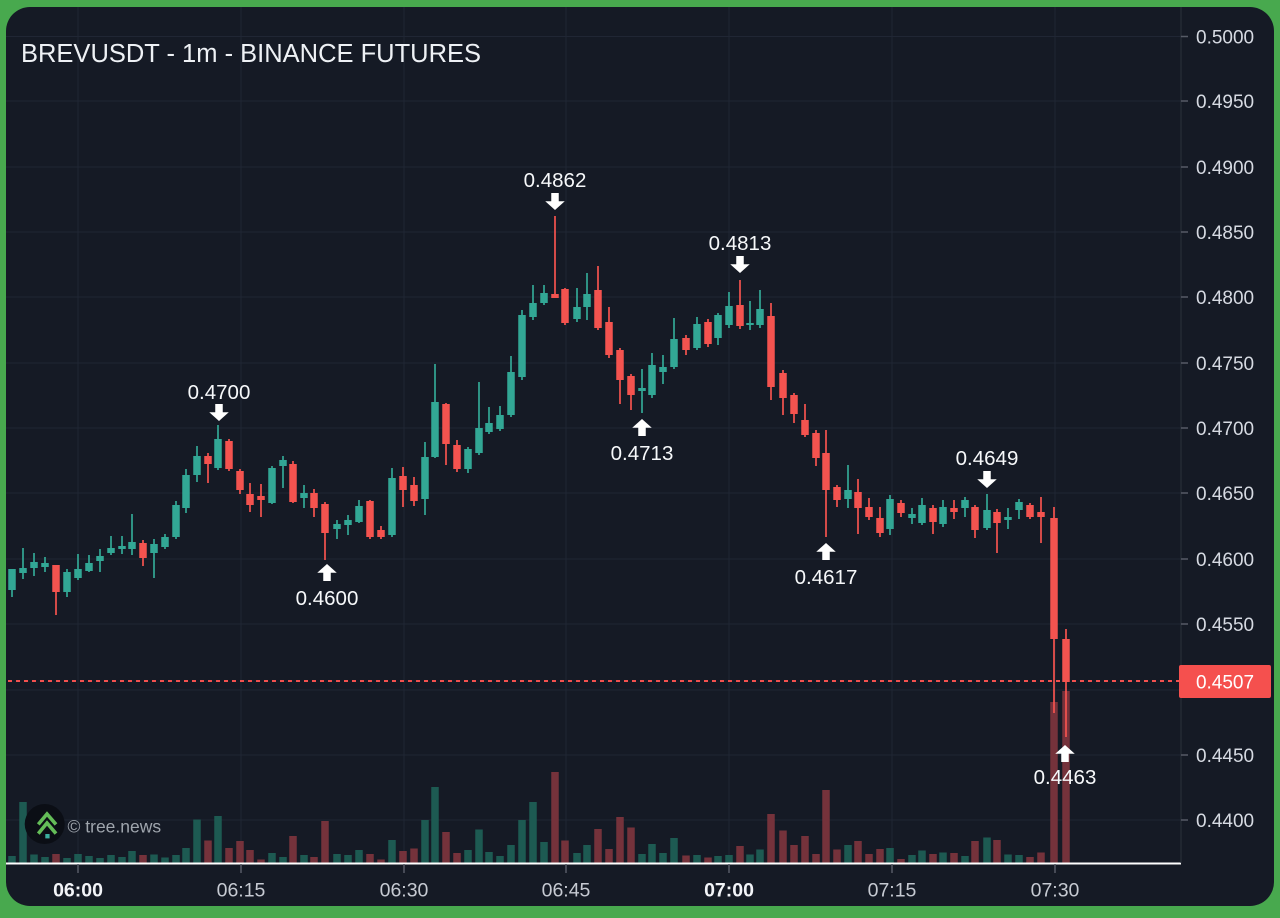 This screenshot has height=918, width=1280. I want to click on svg-text: 0.4463, so click(1065, 777).